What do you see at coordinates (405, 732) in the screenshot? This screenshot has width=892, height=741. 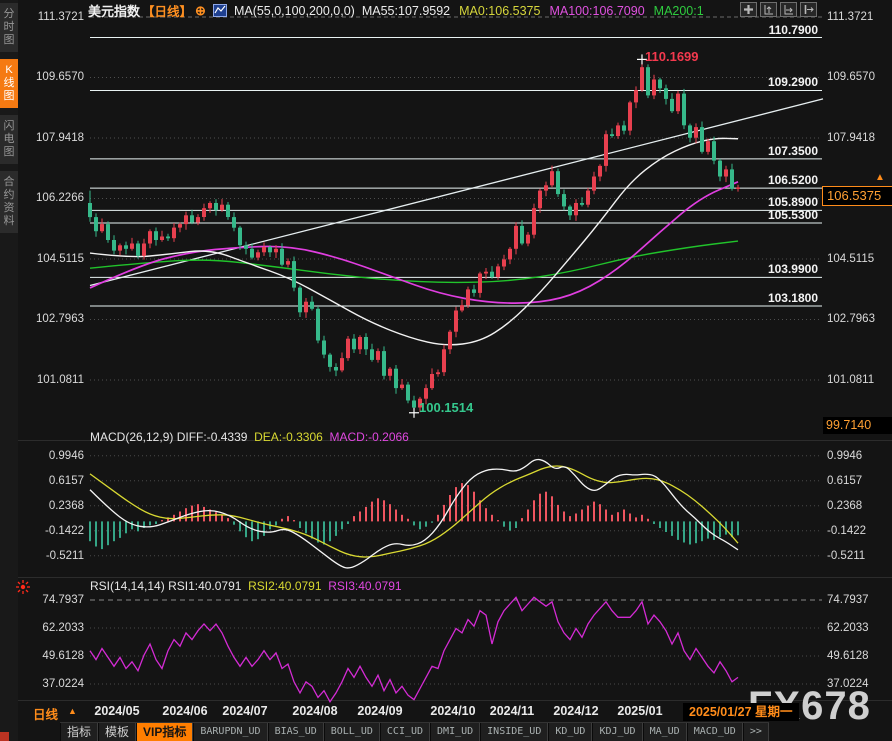 I see `toolbar-tab-cci-ud: CCI_UD` at bounding box center [405, 732].